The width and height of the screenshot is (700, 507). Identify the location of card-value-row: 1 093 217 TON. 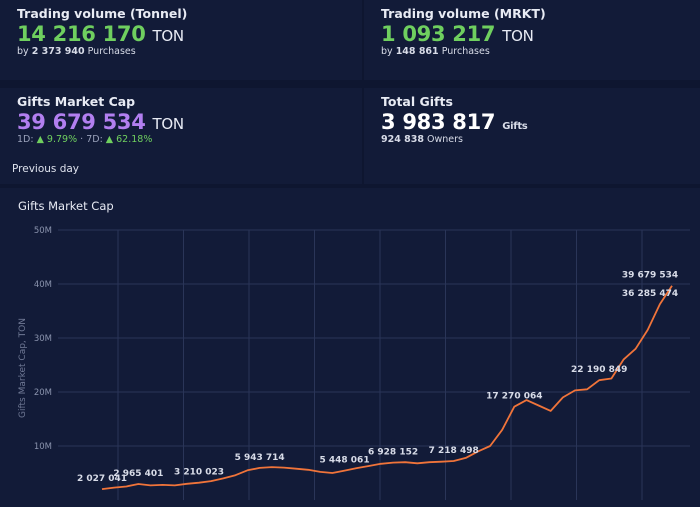
(540, 34).